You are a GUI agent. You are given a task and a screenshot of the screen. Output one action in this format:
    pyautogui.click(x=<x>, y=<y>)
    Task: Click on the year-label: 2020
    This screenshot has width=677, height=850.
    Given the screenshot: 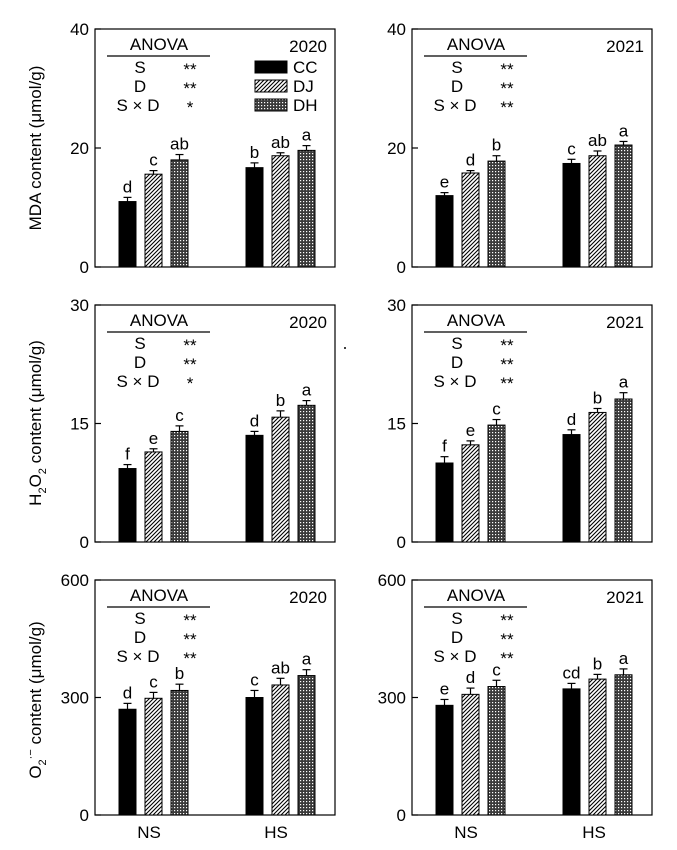 What is the action you would take?
    pyautogui.click(x=308, y=46)
    